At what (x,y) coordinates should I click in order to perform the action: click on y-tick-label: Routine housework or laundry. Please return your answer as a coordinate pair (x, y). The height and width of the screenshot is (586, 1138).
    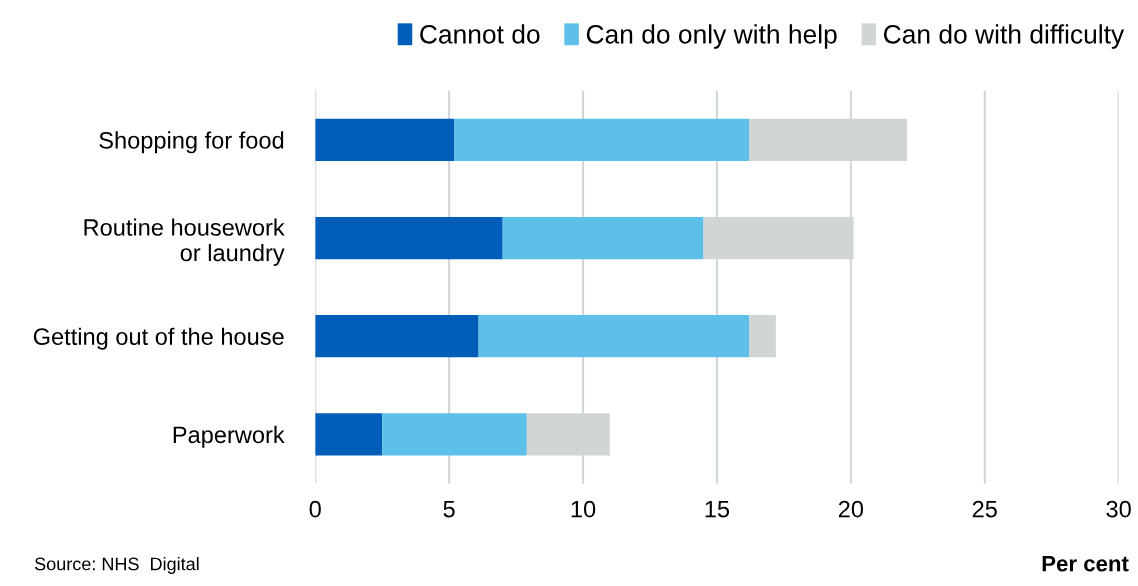
    Looking at the image, I should click on (184, 242).